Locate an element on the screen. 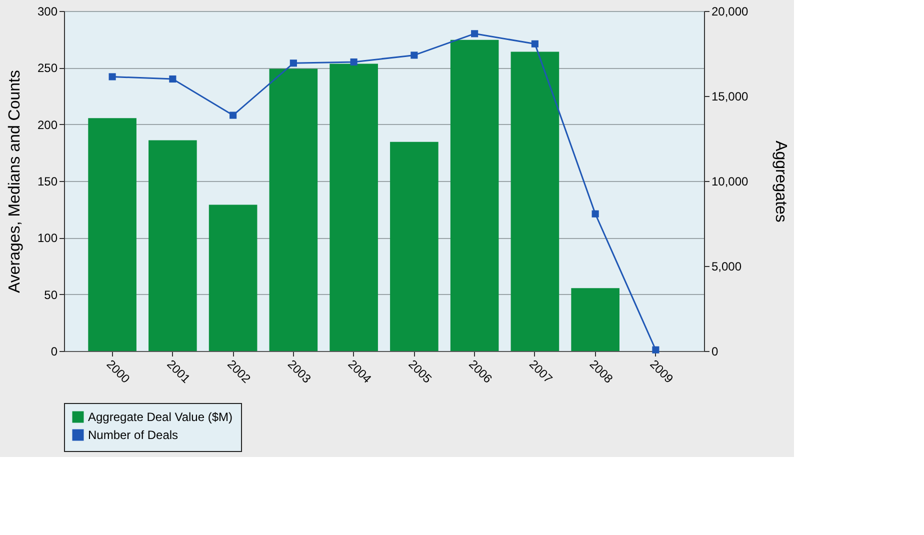  legend-label: Aggregate Deal Value ($M) is located at coordinates (160, 417).